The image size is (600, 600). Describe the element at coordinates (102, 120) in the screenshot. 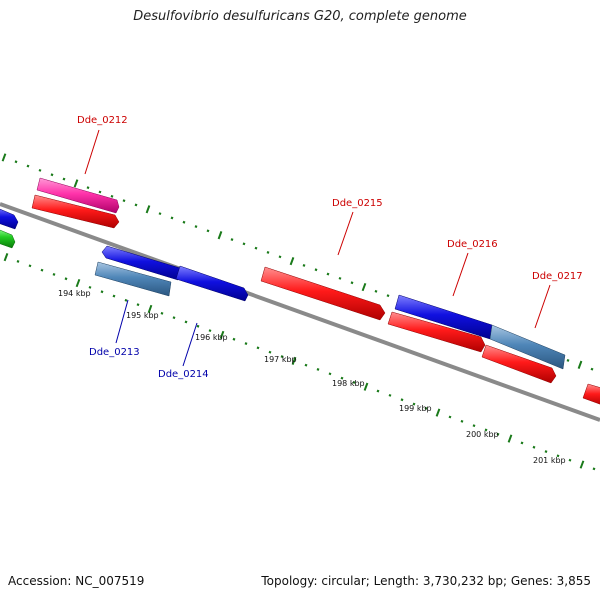

I see `gene-label-dde-0212: Dde_0212` at that location.